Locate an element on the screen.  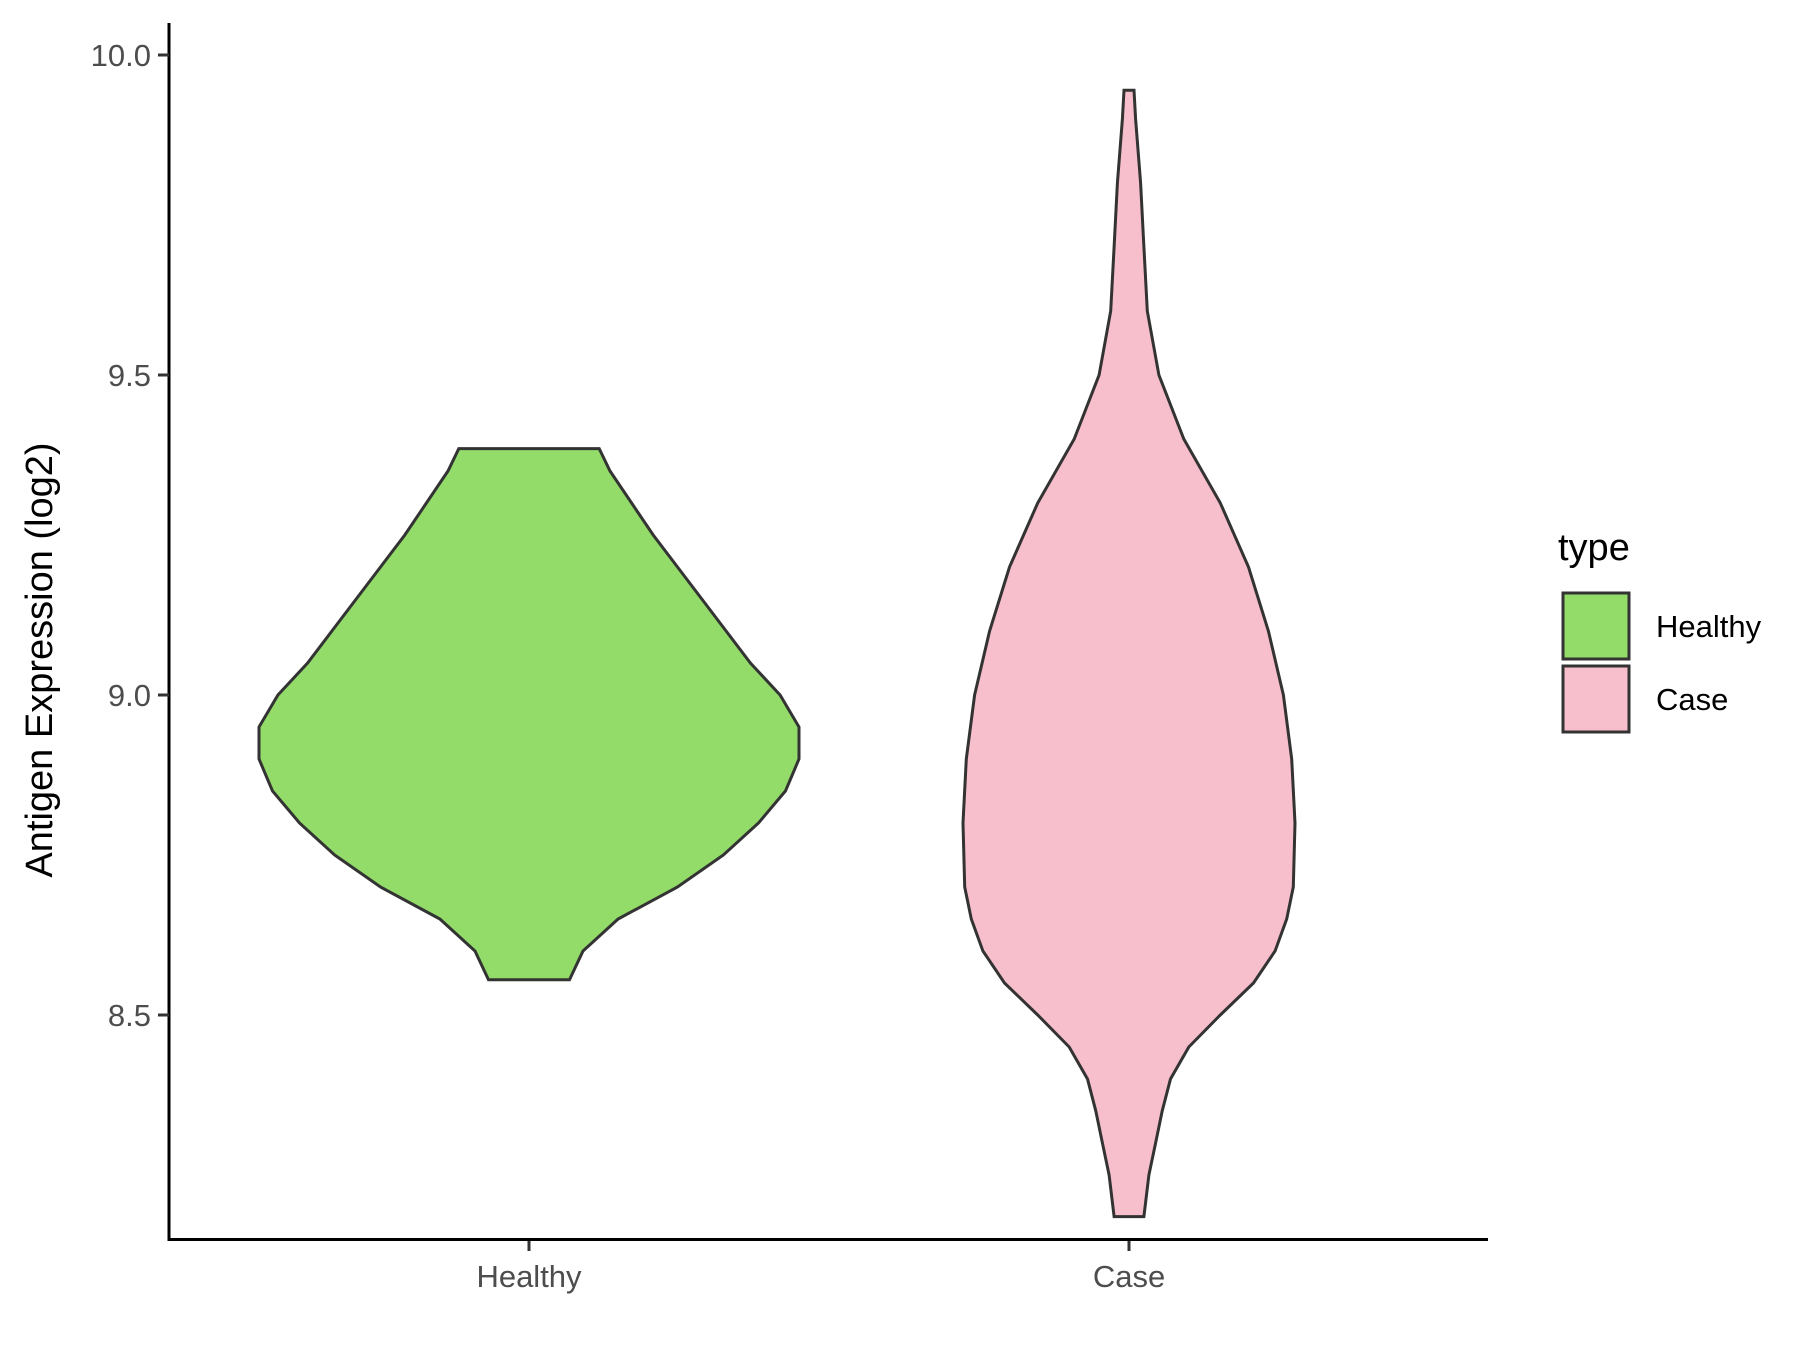
x-tick-label: Case is located at coordinates (1129, 1276).